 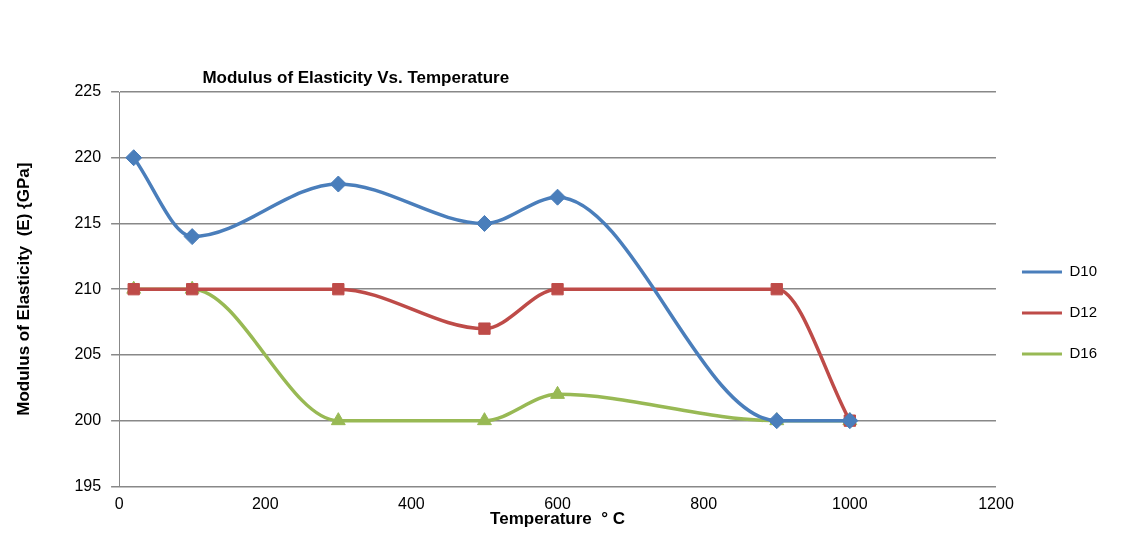 What do you see at coordinates (119, 504) in the screenshot?
I see `x-tick-label: 0` at bounding box center [119, 504].